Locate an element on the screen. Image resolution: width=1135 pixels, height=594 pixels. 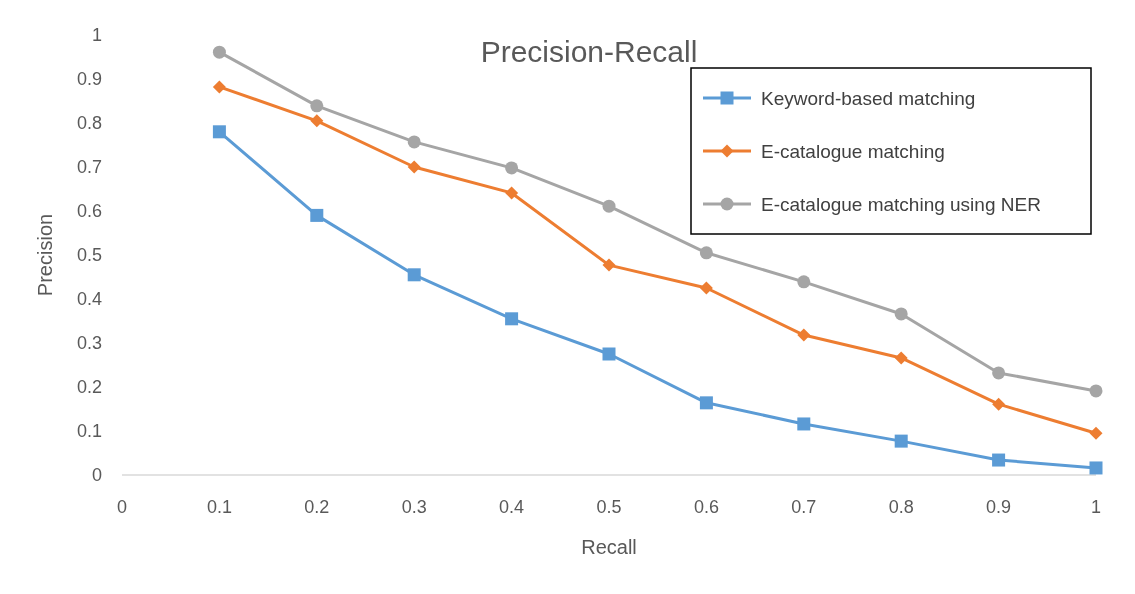
x-axis-title: Recall is located at coordinates (609, 547).